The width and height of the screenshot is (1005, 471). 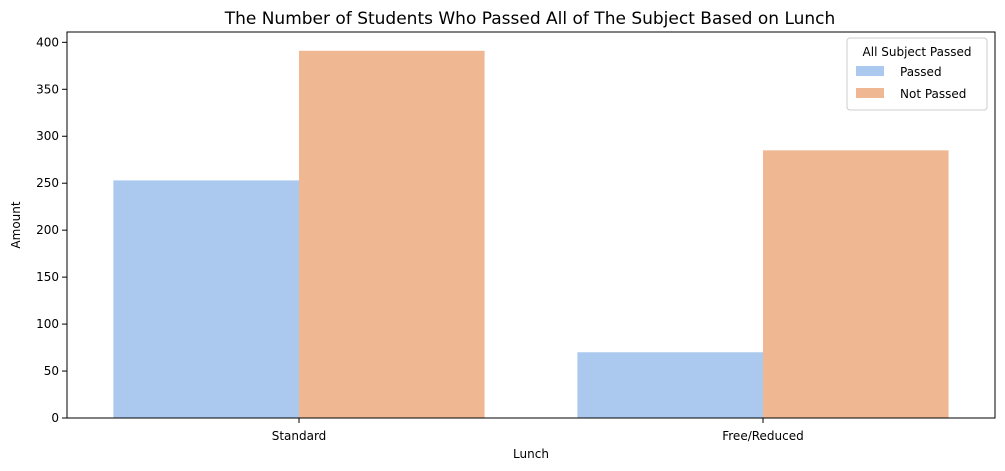 What do you see at coordinates (47, 324) in the screenshot?
I see `y-tick-label: 100` at bounding box center [47, 324].